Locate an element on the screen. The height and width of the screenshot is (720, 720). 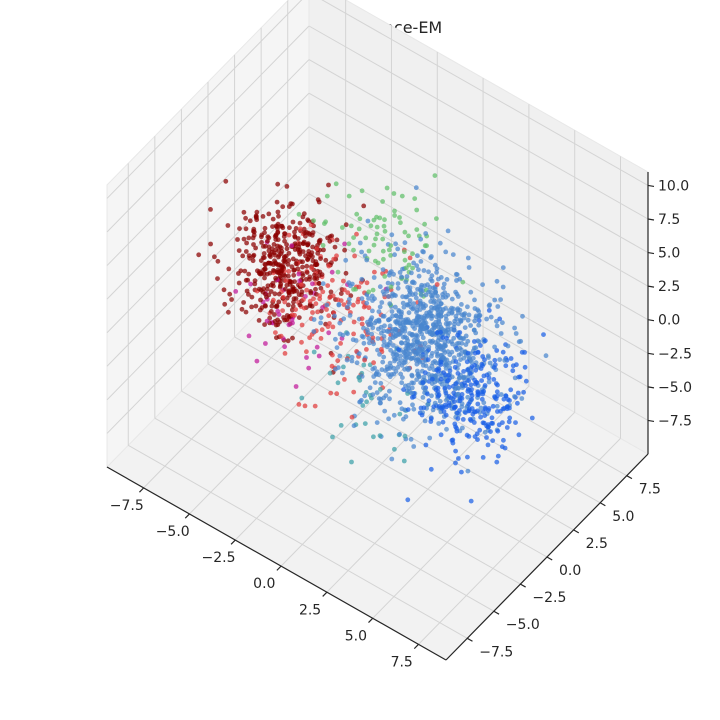
y-tick-mark is located at coordinates (576, 531).